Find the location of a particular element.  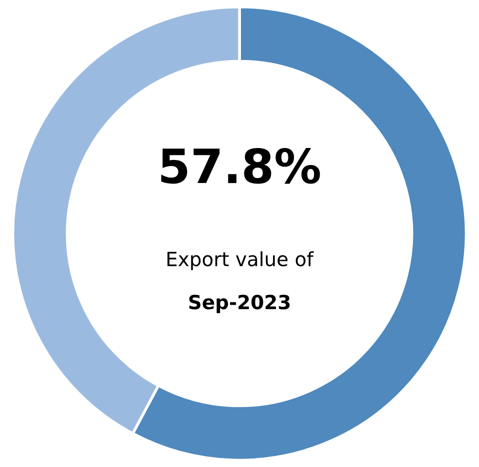

text: 57.8% is located at coordinates (240, 166).